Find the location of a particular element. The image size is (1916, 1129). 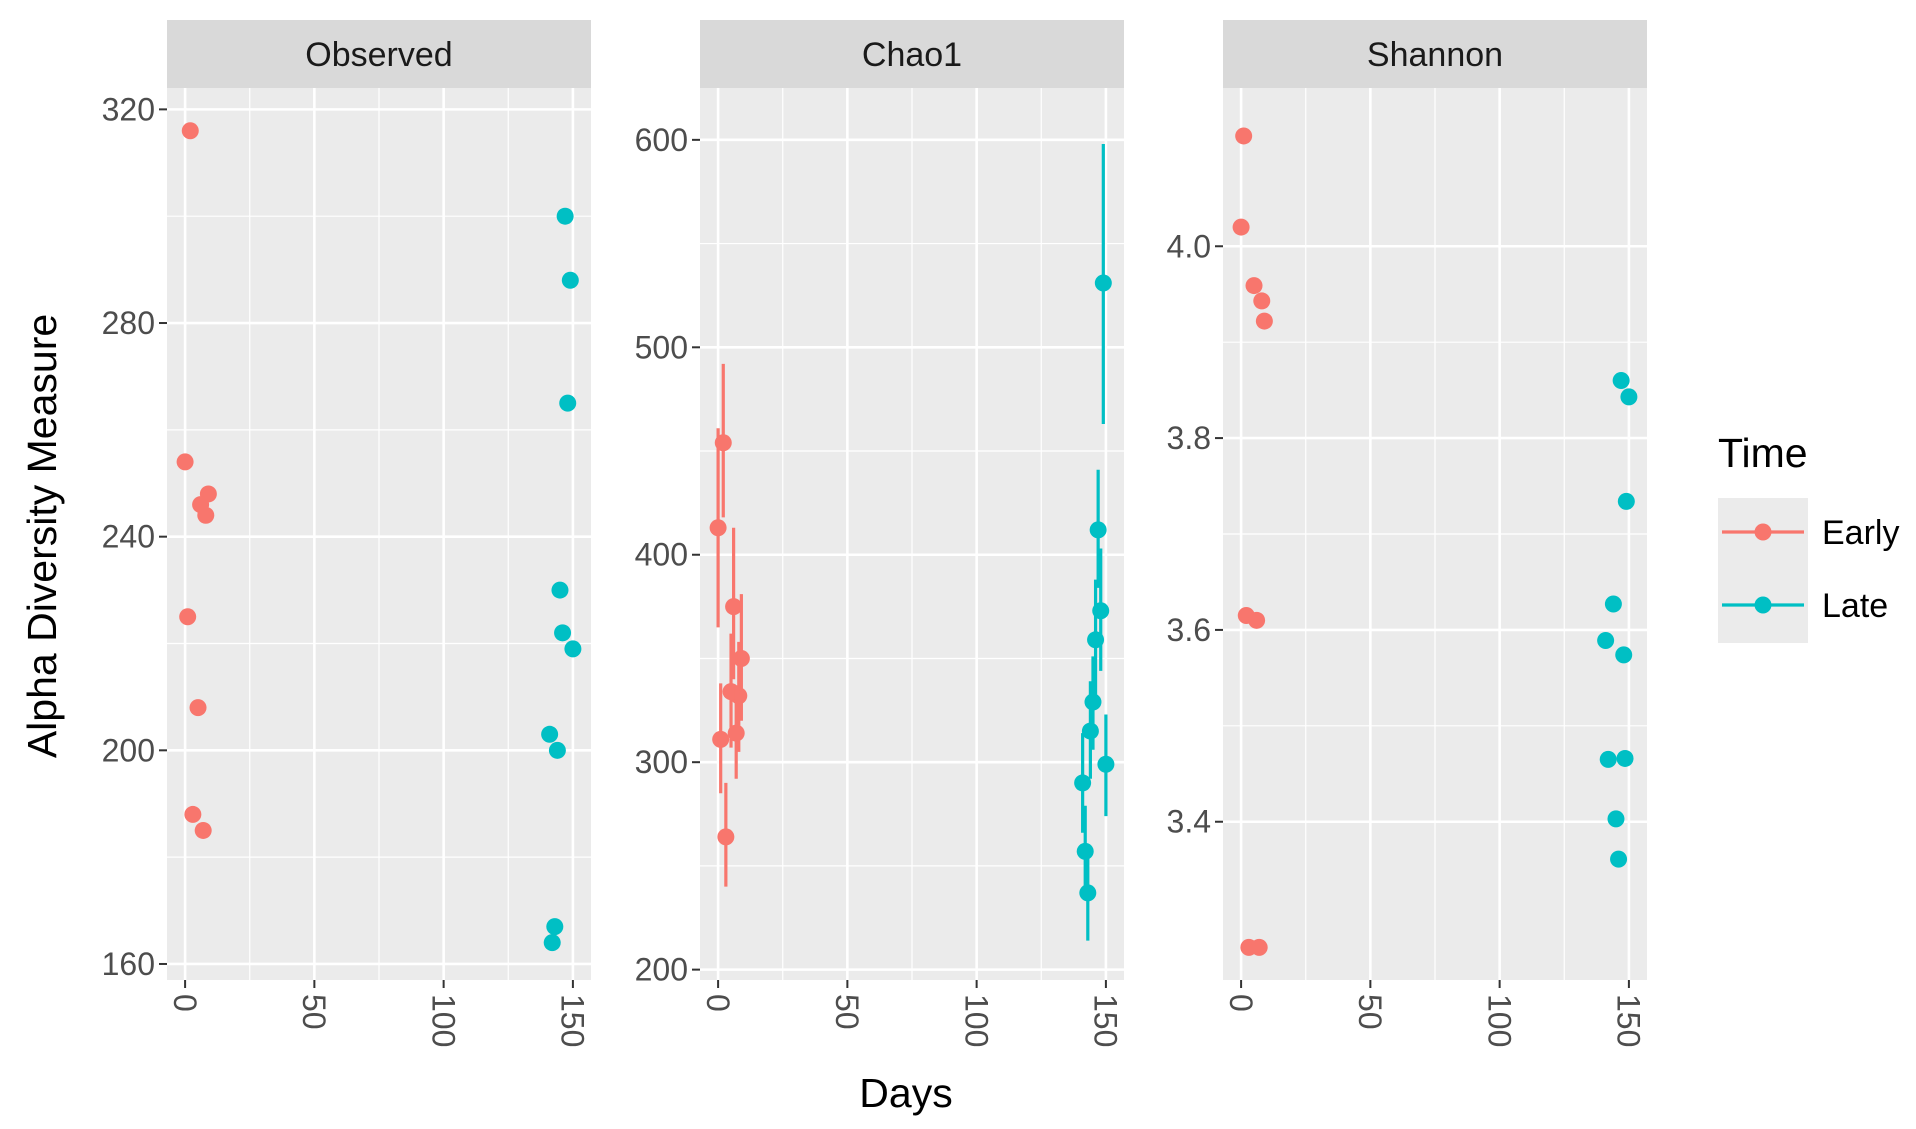

y-tick-label: 4.0 is located at coordinates (1189, 246).